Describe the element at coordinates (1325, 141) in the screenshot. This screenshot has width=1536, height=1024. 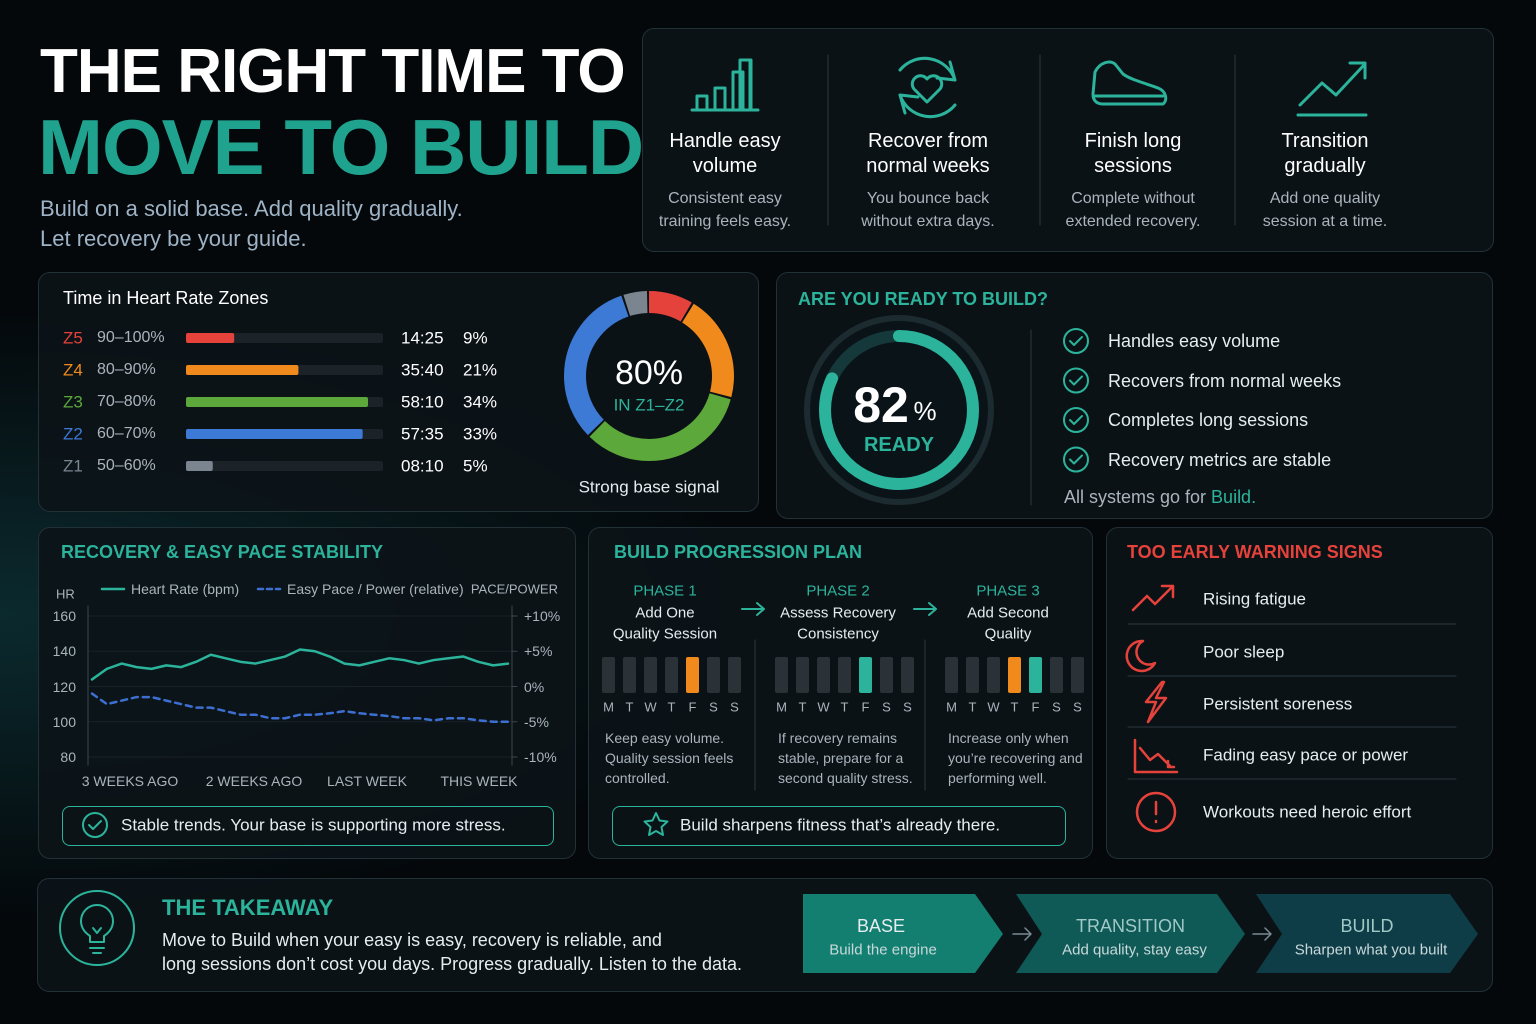
I see `sign-title: Transition` at that location.